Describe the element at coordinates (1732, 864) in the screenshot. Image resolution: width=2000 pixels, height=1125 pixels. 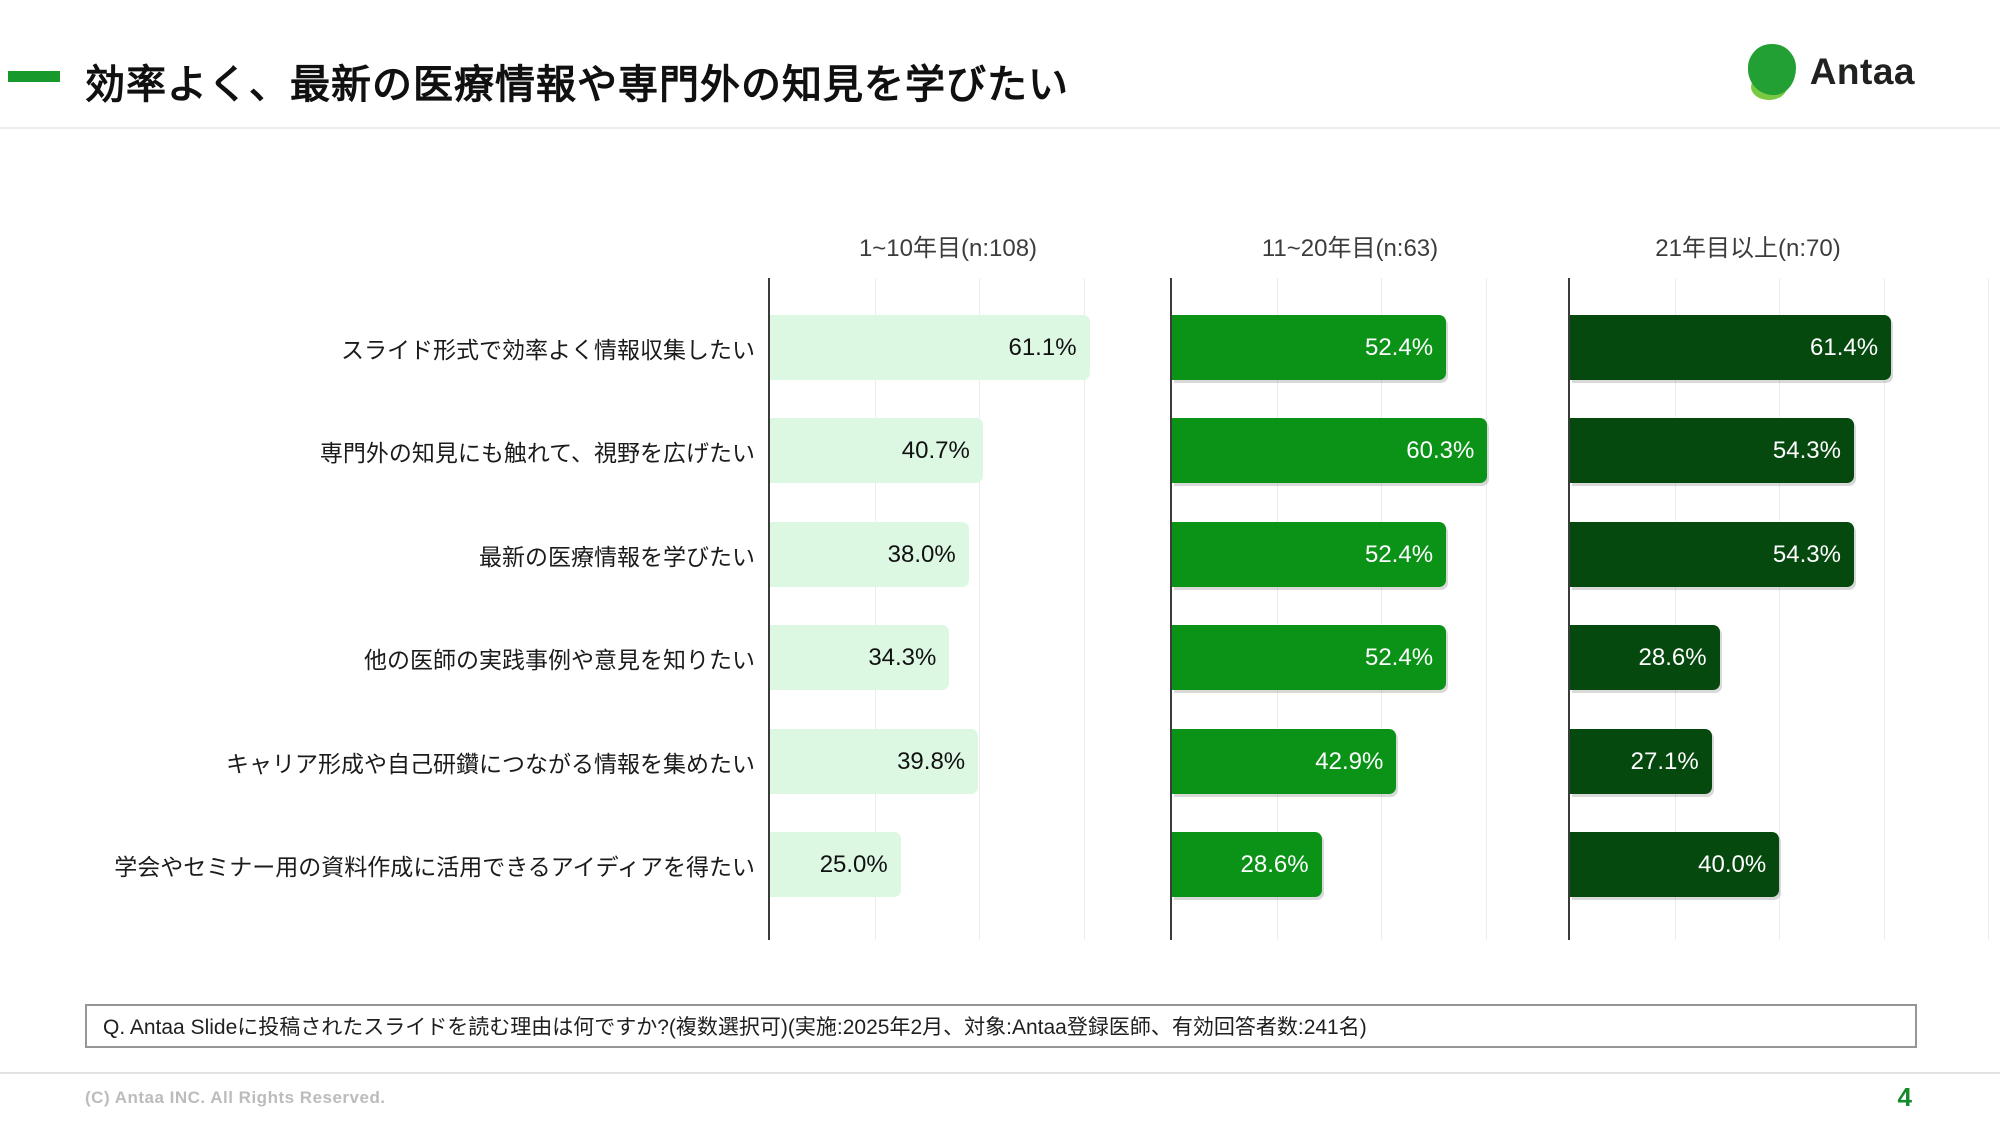
I see `bar-value-label: 40.0%` at that location.